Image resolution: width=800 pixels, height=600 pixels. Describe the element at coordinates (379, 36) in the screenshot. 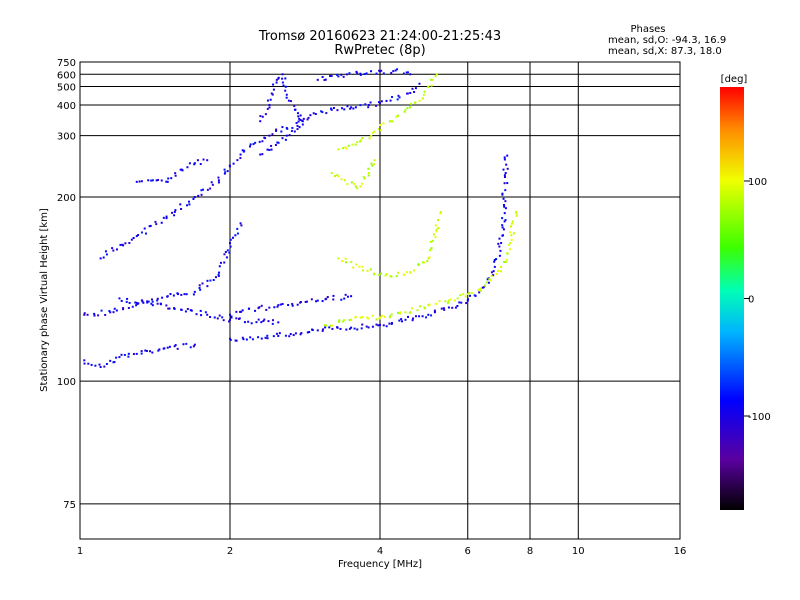

I see `chart-title: Tromsø 20160623 21:24:00-21:25:43` at that location.